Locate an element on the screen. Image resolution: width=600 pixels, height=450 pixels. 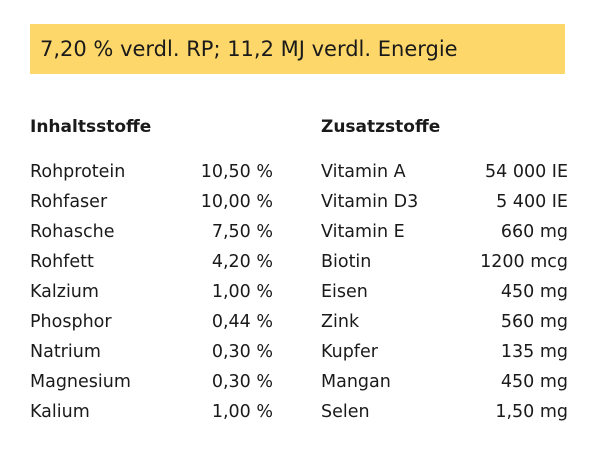
ingredient-row-name: Rohprotein is located at coordinates (78, 172).